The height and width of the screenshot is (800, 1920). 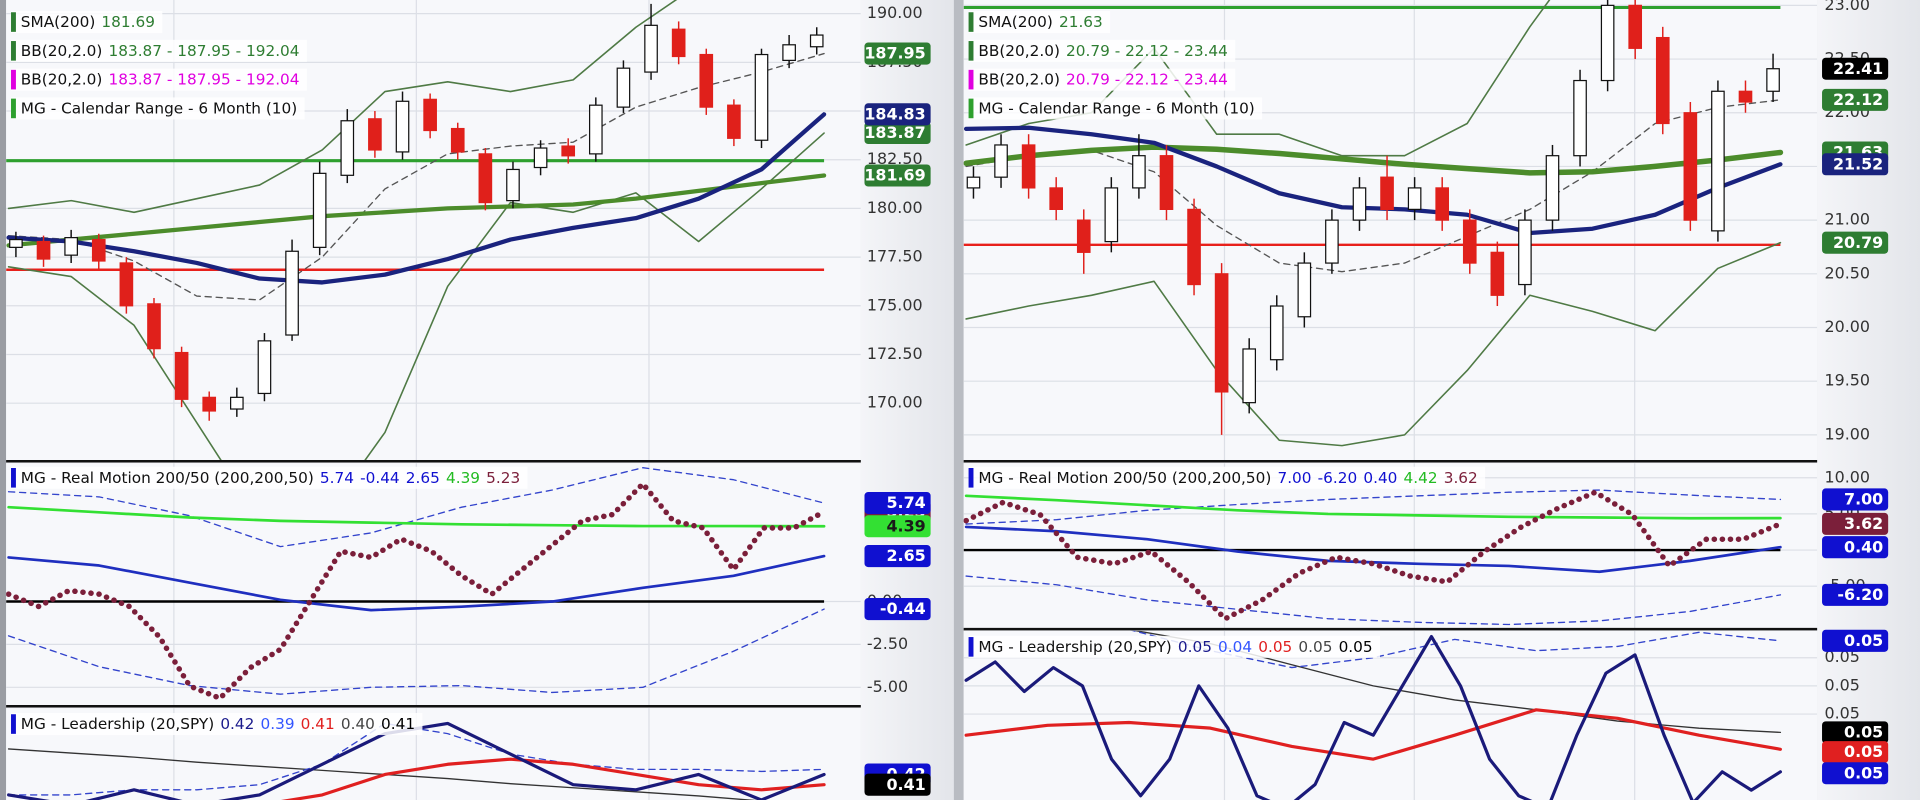 What do you see at coordinates (1421, 477) in the screenshot?
I see `legend-value: 4.42` at bounding box center [1421, 477].